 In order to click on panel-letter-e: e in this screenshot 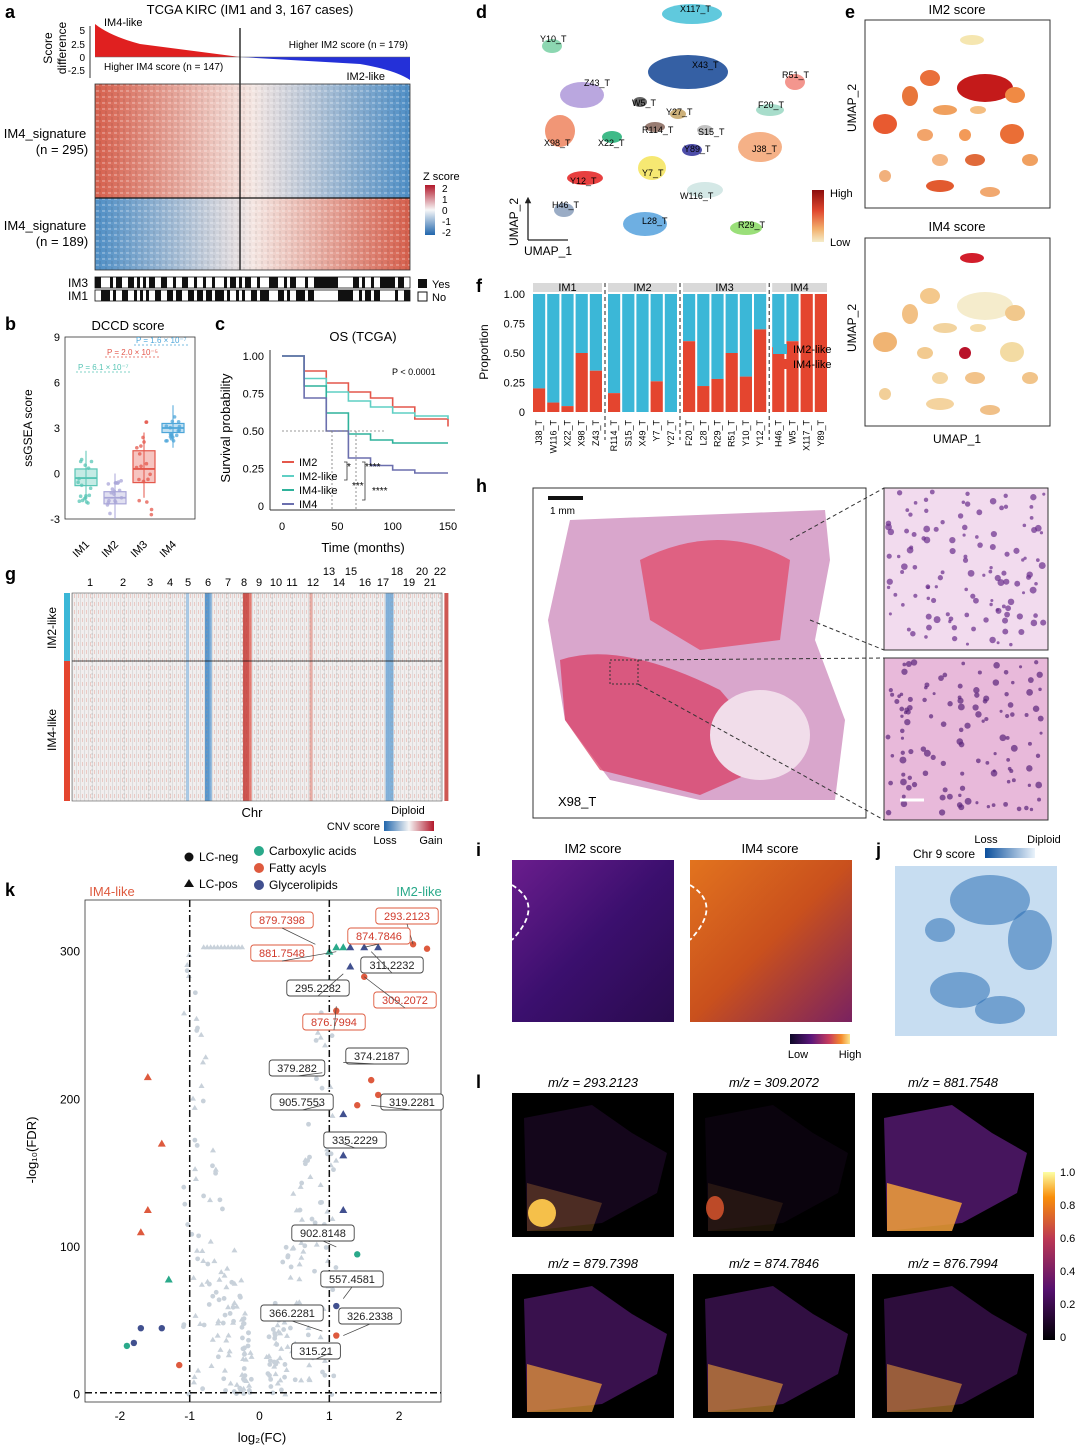, I will do `click(850, 12)`.